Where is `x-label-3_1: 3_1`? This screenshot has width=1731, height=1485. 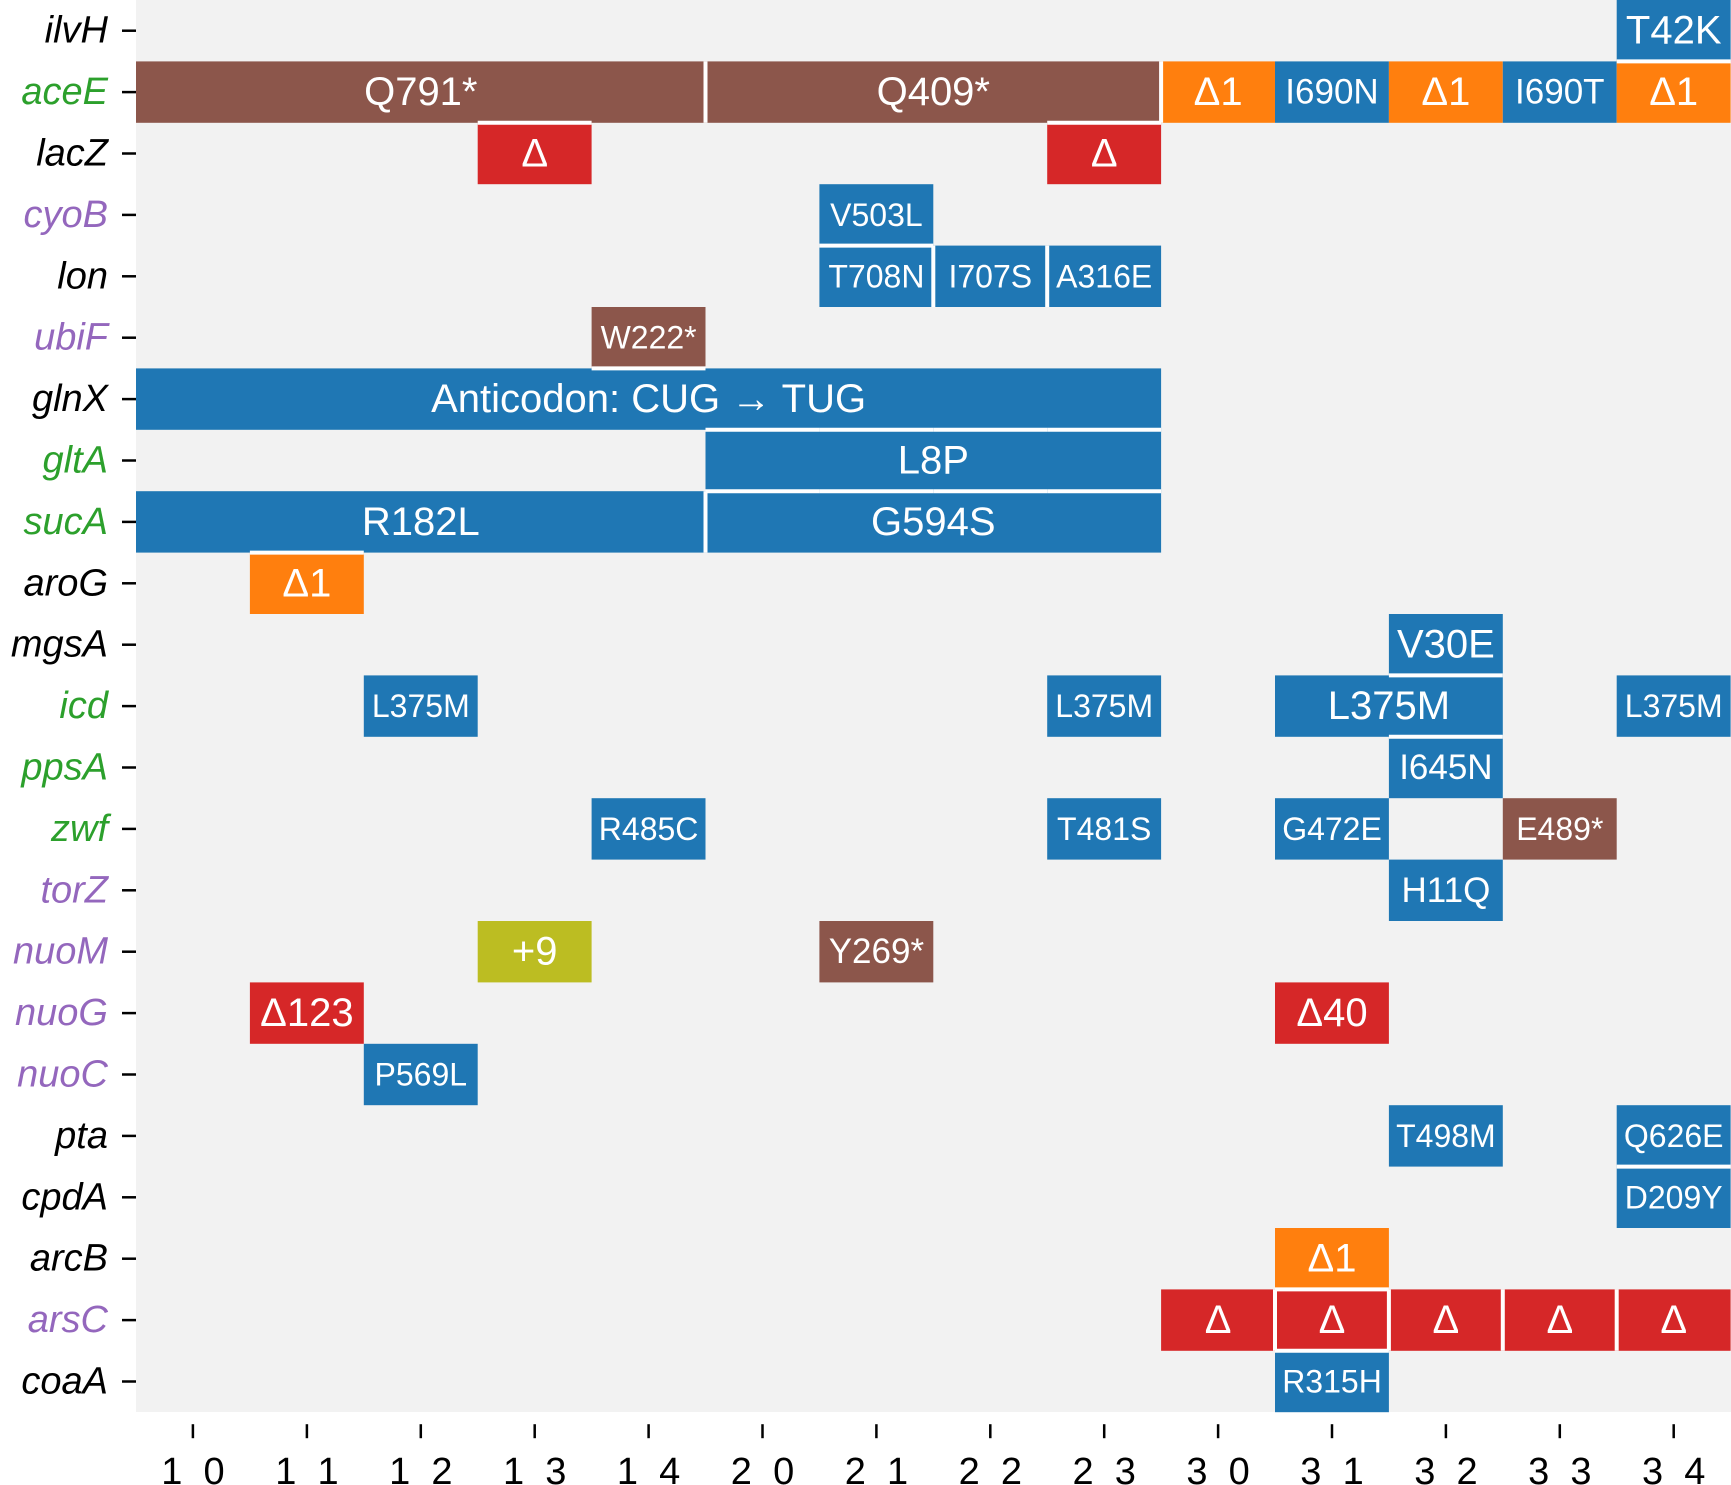
x-label-3_1: 3_1 is located at coordinates (1331, 1468).